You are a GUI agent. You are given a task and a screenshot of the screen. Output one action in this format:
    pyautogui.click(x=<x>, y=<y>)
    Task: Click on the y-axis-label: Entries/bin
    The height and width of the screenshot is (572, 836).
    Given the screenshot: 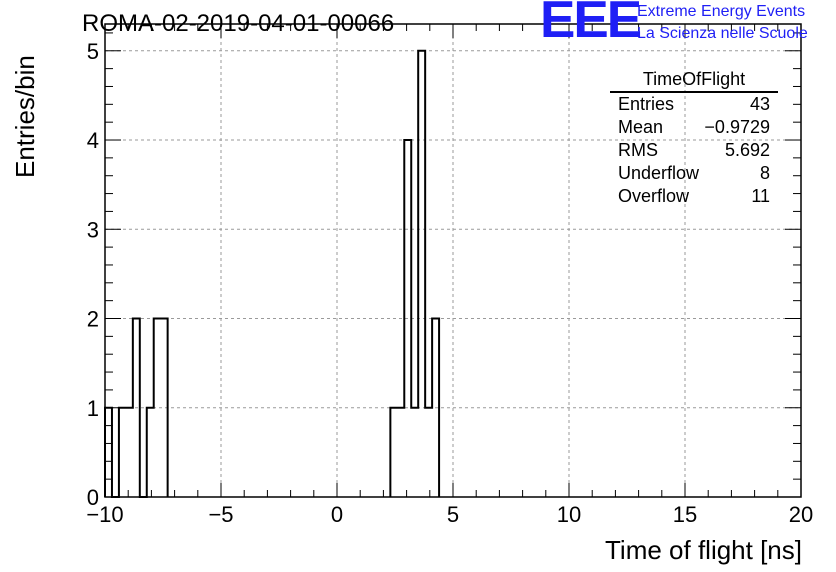 What is the action you would take?
    pyautogui.click(x=25, y=116)
    